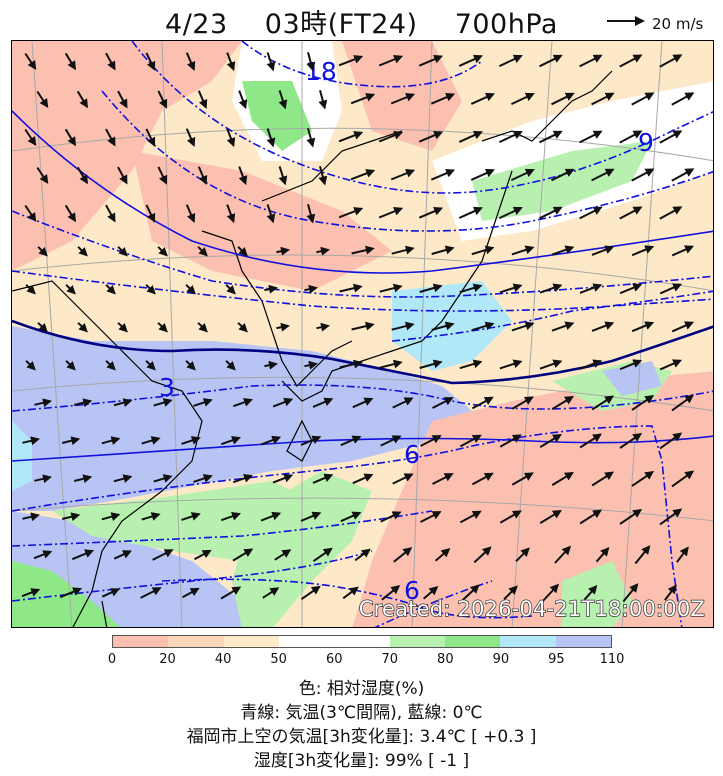 The height and width of the screenshot is (776, 723). What do you see at coordinates (626, 21) in the screenshot?
I see `wind-legend-arrow-icon` at bounding box center [626, 21].